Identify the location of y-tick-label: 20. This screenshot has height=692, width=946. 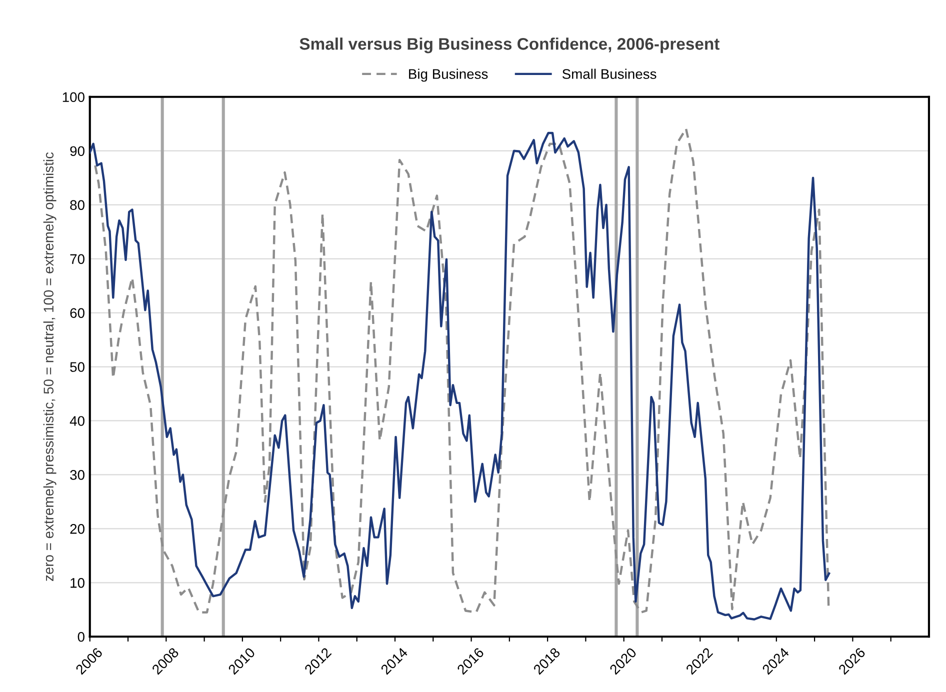
(77, 529).